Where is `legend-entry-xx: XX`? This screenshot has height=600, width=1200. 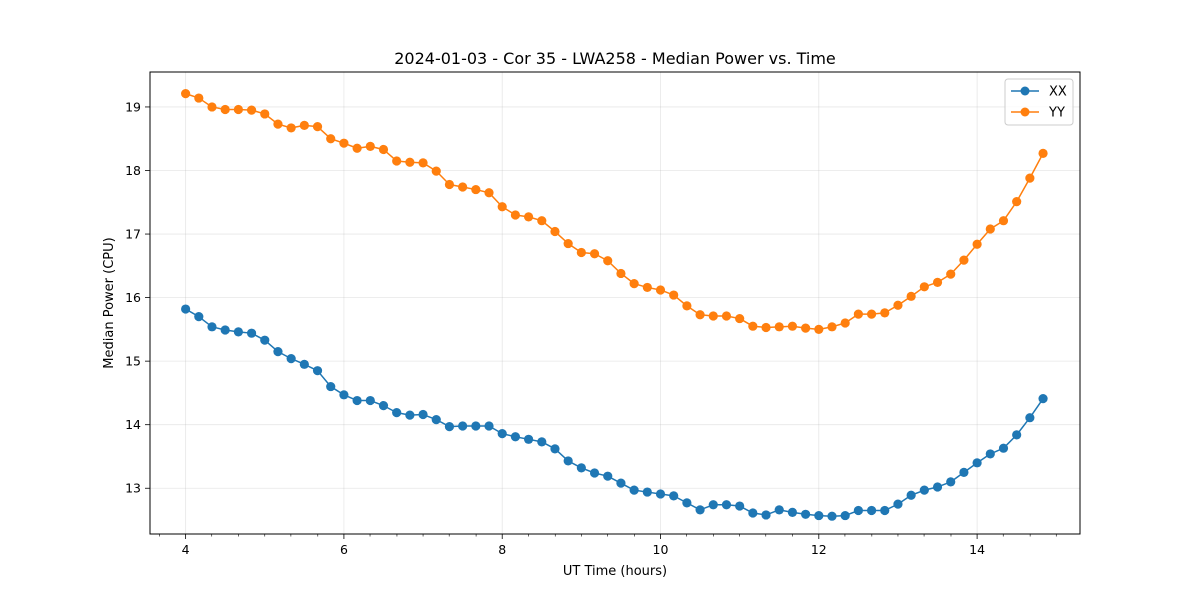 legend-entry-xx: XX is located at coordinates (1039, 92).